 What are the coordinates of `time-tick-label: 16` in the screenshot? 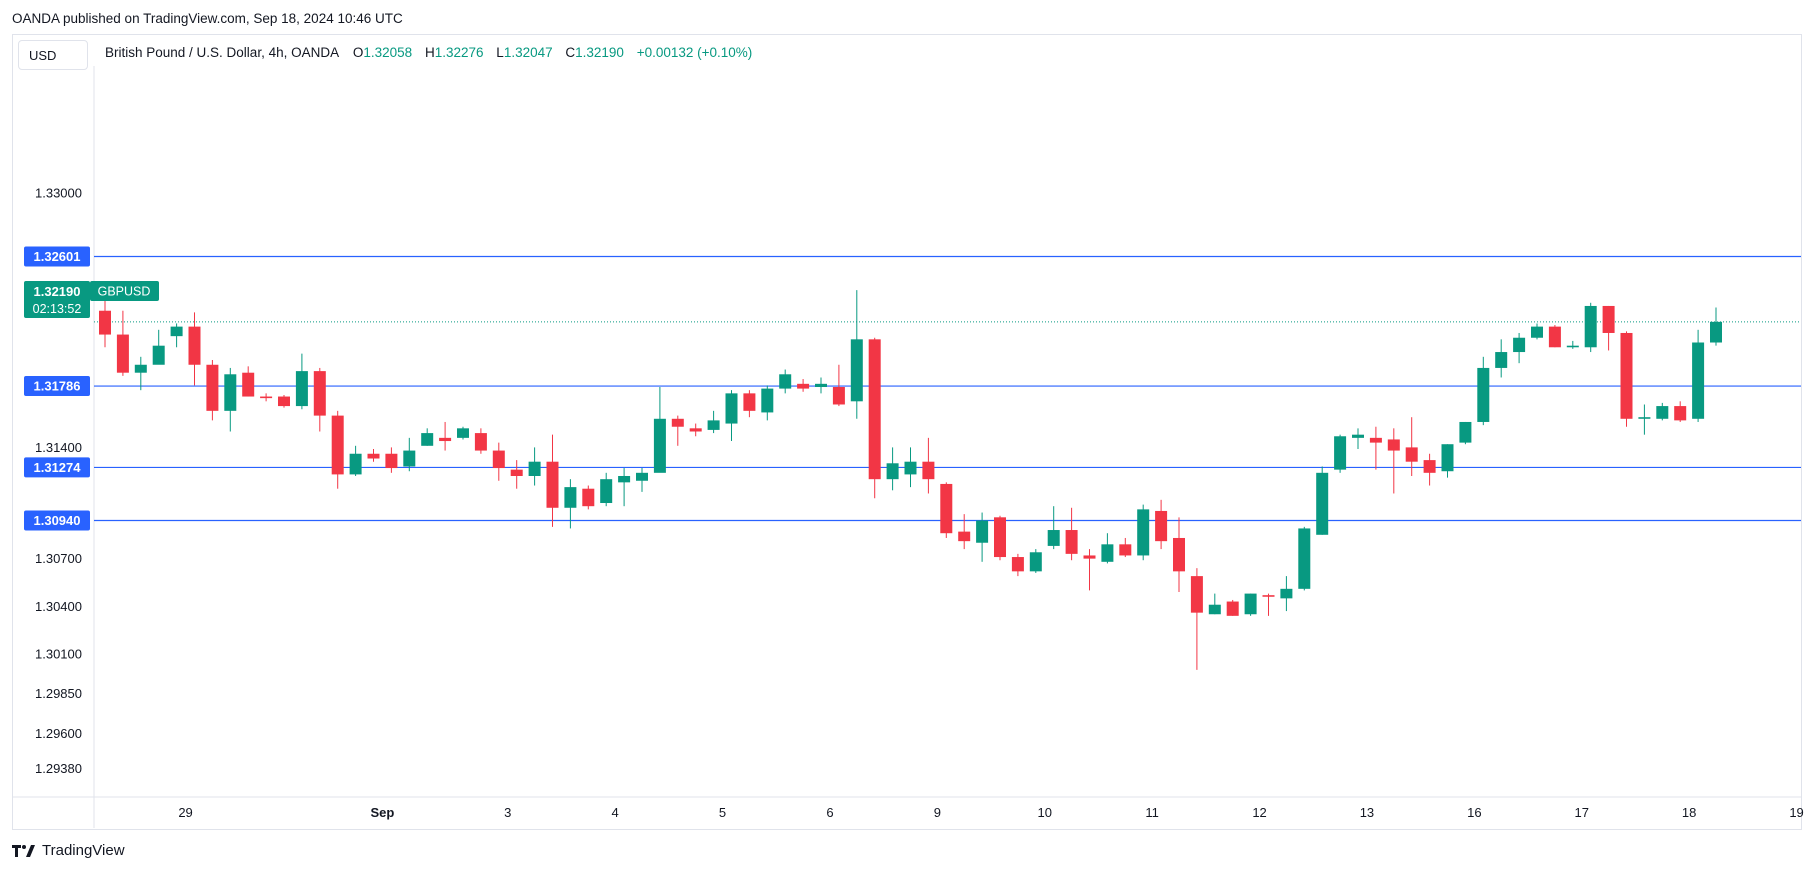 It's located at (1474, 812).